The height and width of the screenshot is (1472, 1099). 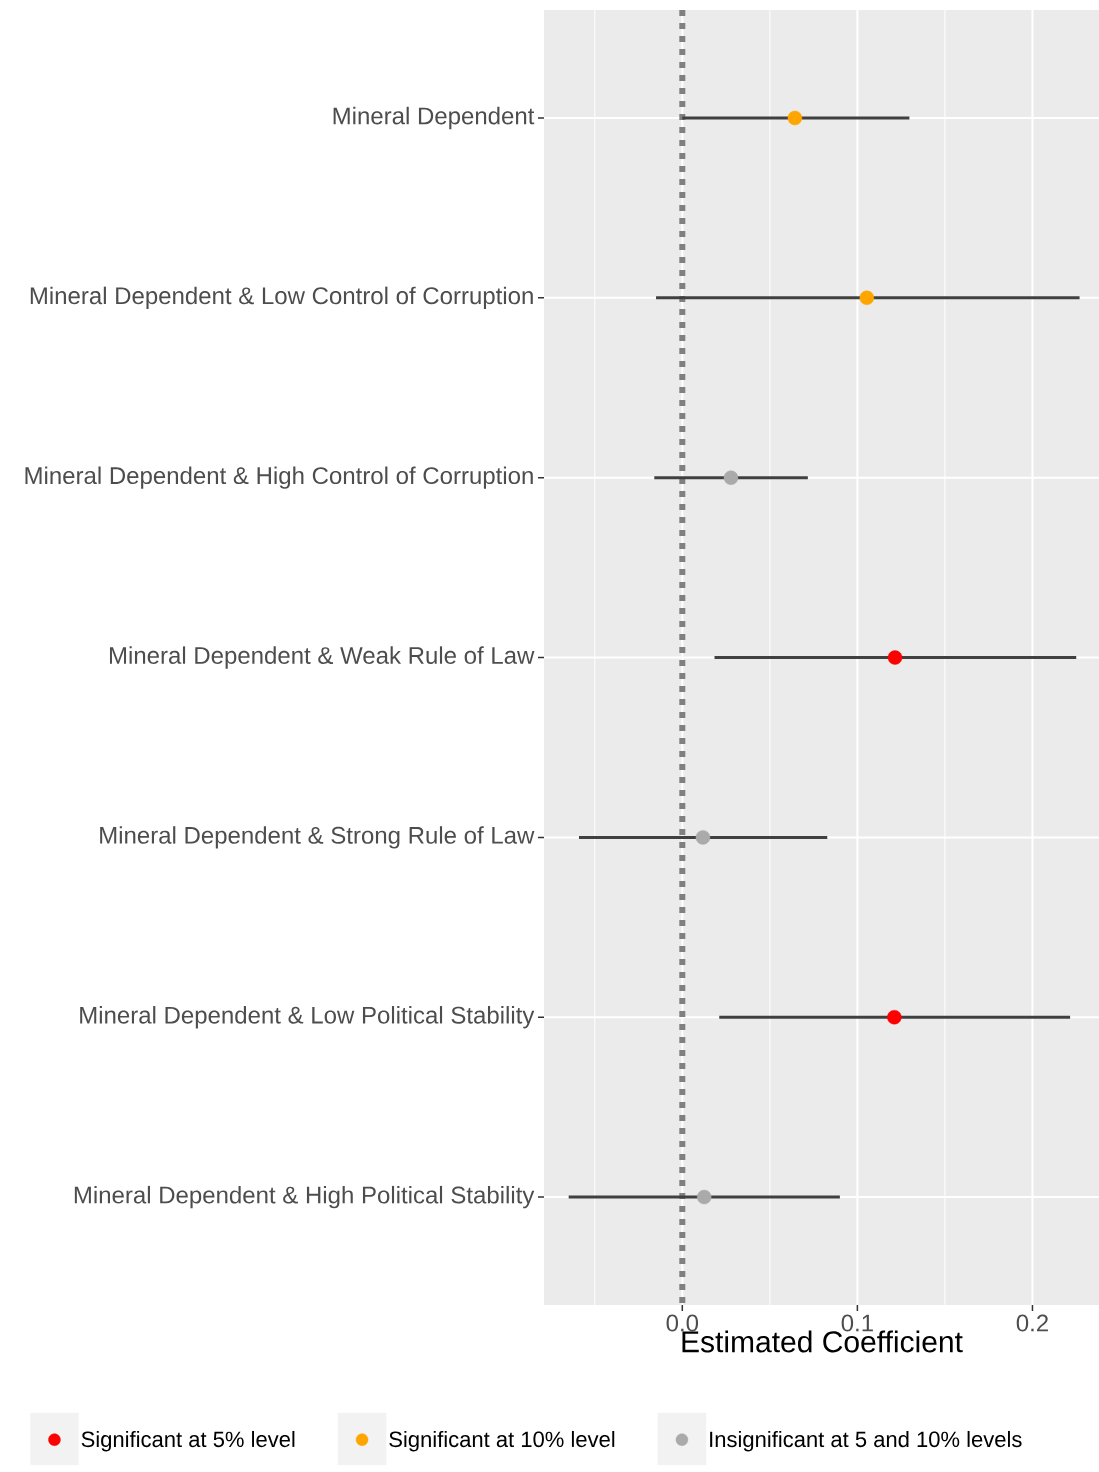 I want to click on y-tick-label: Mineral Dependent & High Control of Corruption, so click(x=279, y=477).